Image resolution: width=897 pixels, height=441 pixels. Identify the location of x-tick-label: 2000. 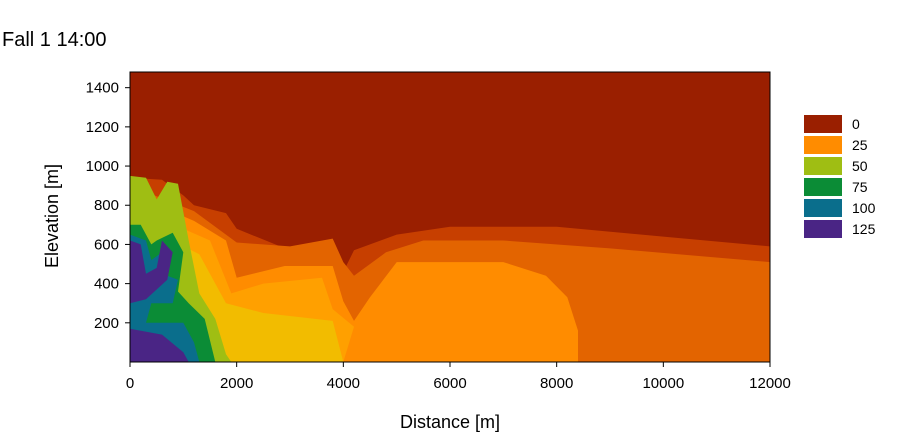
(236, 383).